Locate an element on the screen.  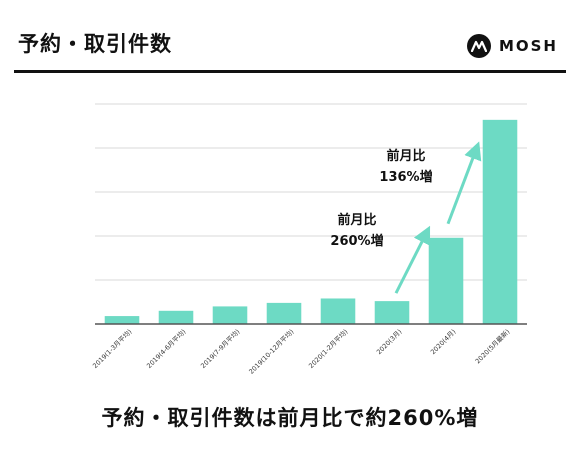
x-tick-label: 2019(4-6月平均) is located at coordinates (165, 348).